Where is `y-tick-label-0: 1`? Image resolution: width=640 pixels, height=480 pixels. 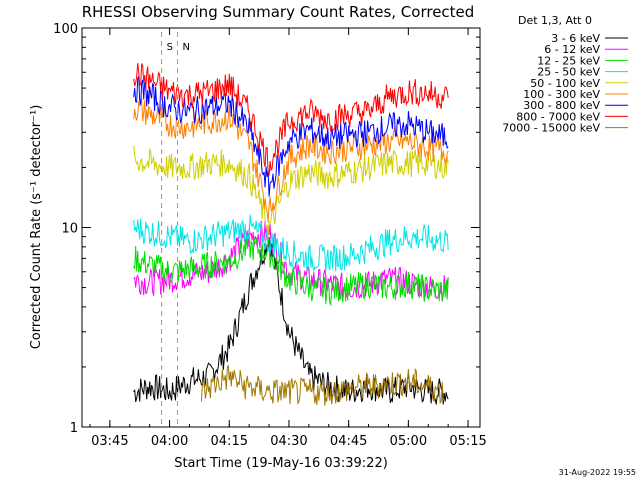 y-tick-label-0: 1 is located at coordinates (74, 428).